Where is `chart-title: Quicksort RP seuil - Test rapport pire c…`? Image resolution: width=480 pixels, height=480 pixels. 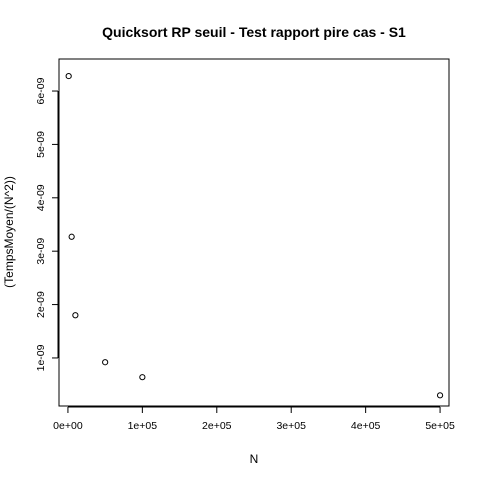 chart-title: Quicksort RP seuil - Test rapport pire c… is located at coordinates (254, 32).